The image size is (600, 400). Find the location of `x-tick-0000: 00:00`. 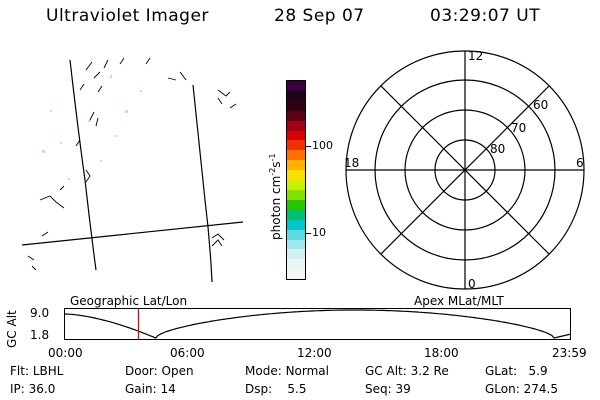

x-tick-0000: 00:00 is located at coordinates (65, 353).